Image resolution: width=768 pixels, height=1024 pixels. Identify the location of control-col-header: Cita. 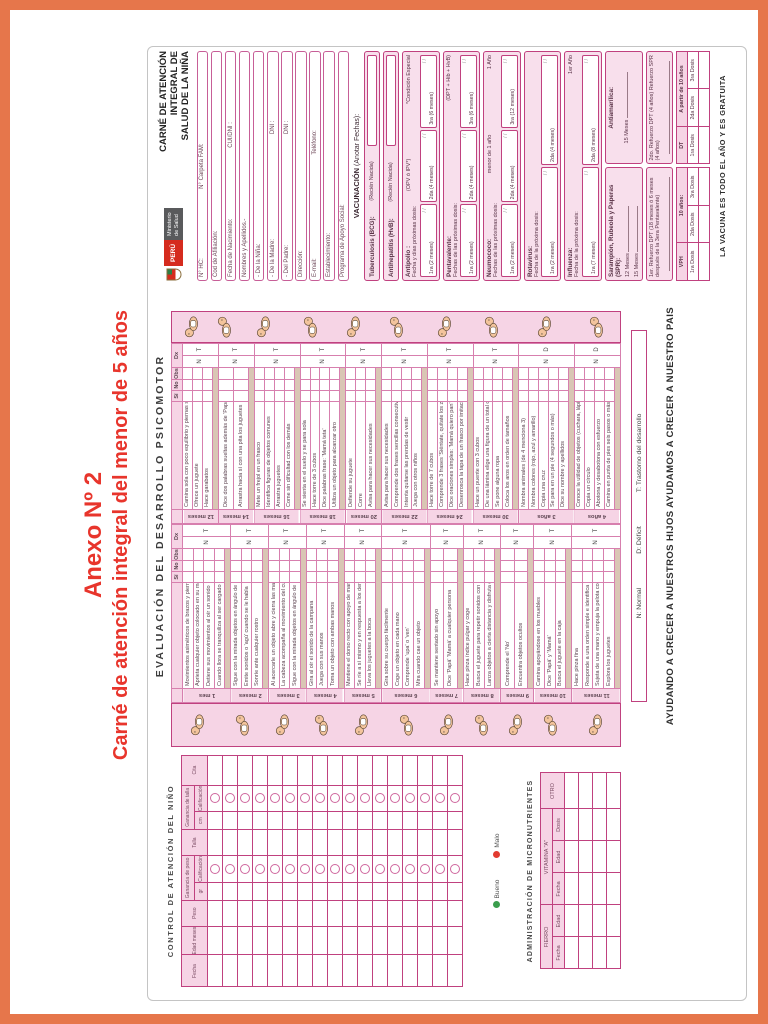
(194, 770).